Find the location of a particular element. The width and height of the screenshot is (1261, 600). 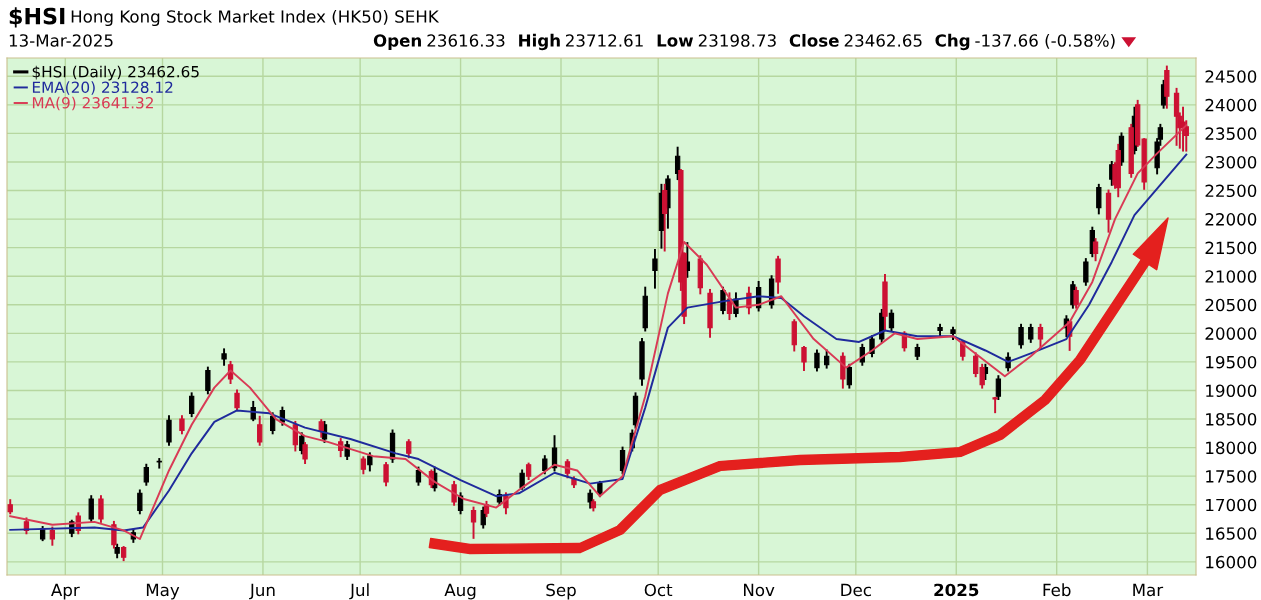

y-tick-label: 19000 is located at coordinates (1231, 391).